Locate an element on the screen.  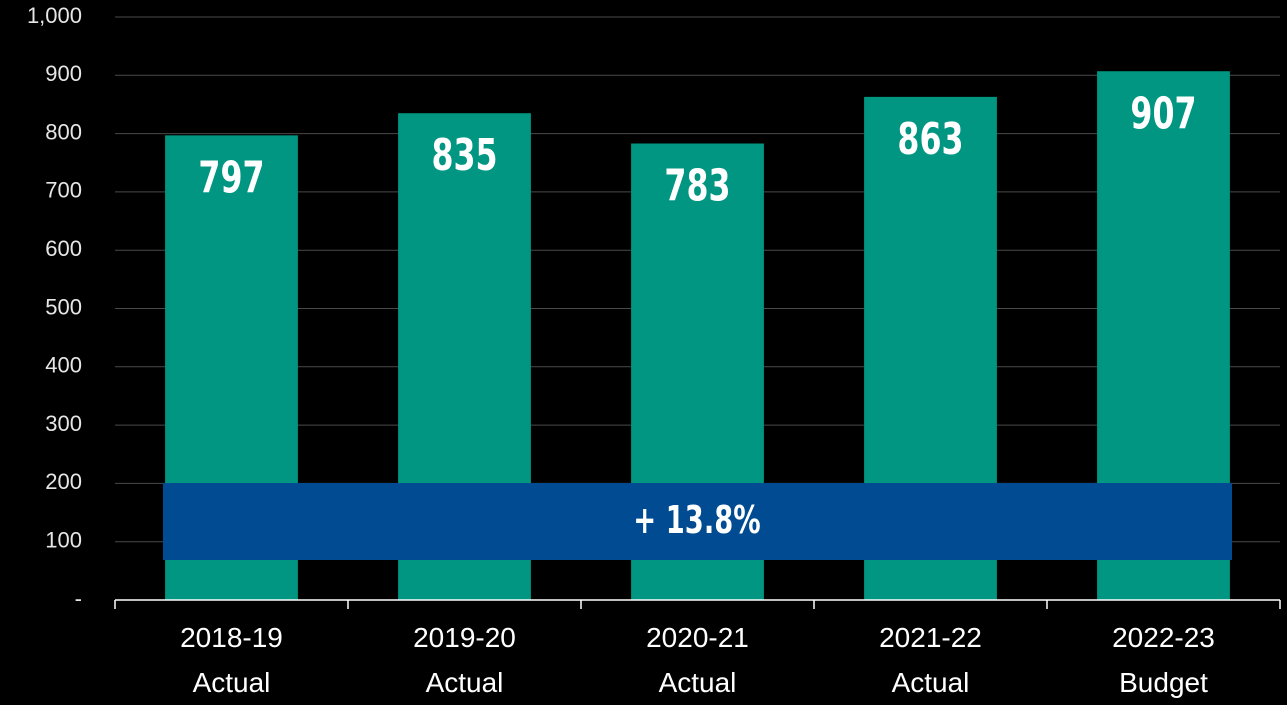
x-tick-label: 2019-20 Actual is located at coordinates (464, 660).